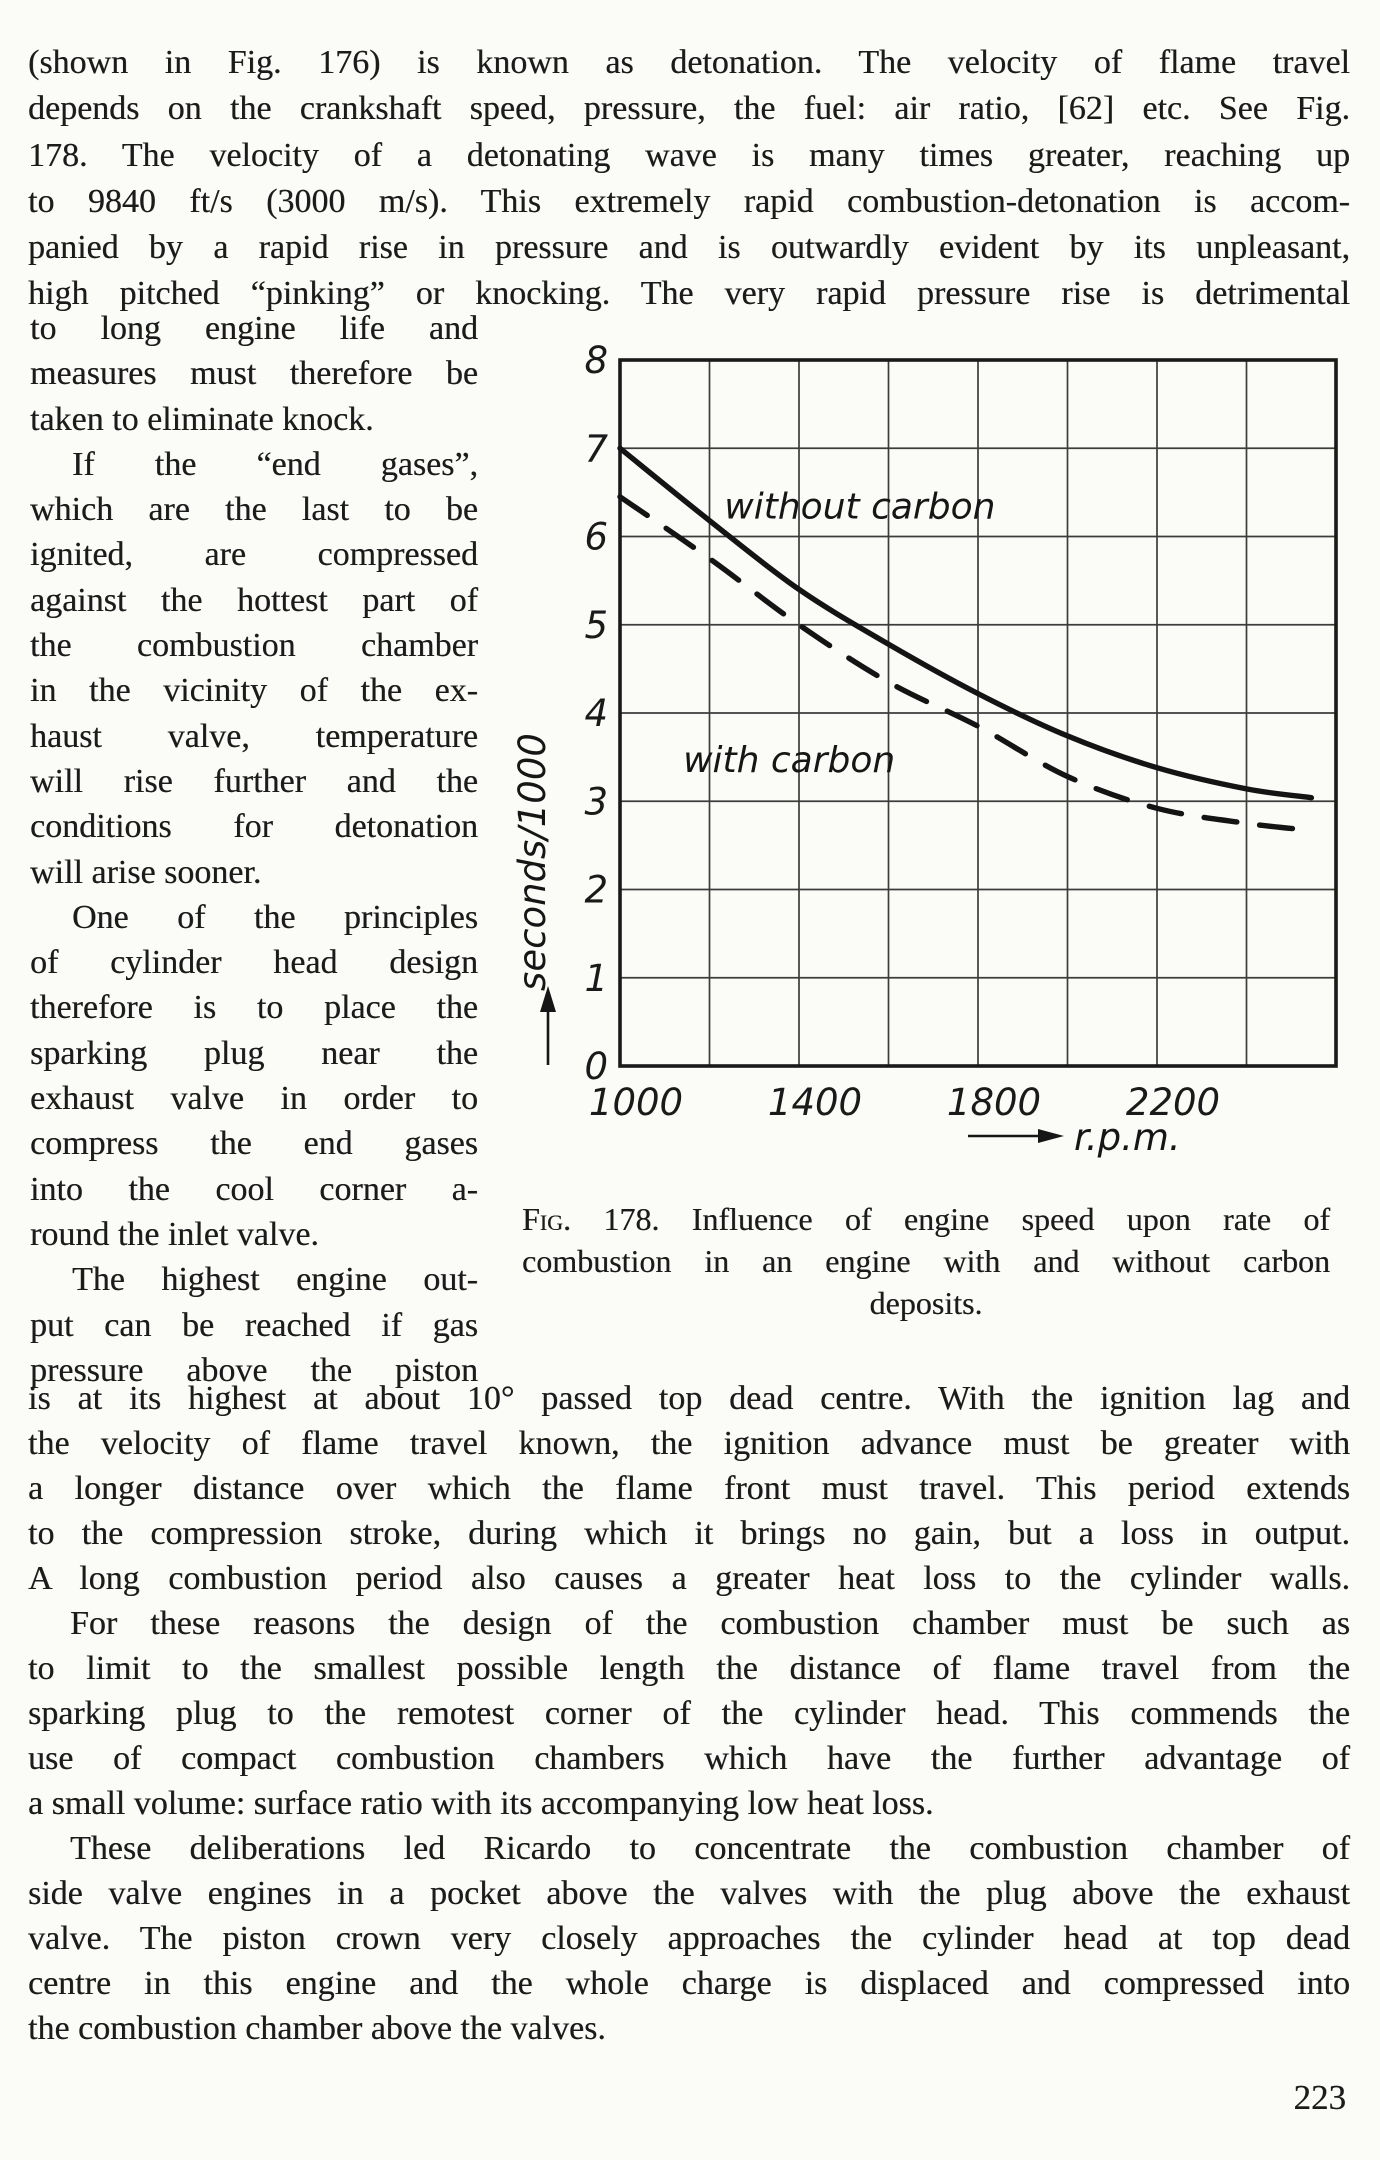  I want to click on text-line: to long engine life and, so click(254, 328).